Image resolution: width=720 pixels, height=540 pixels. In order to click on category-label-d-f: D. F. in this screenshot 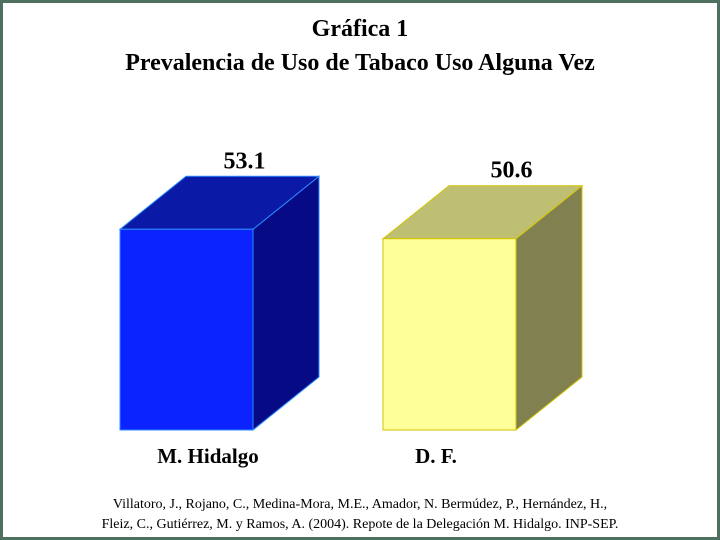, I will do `click(436, 456)`.